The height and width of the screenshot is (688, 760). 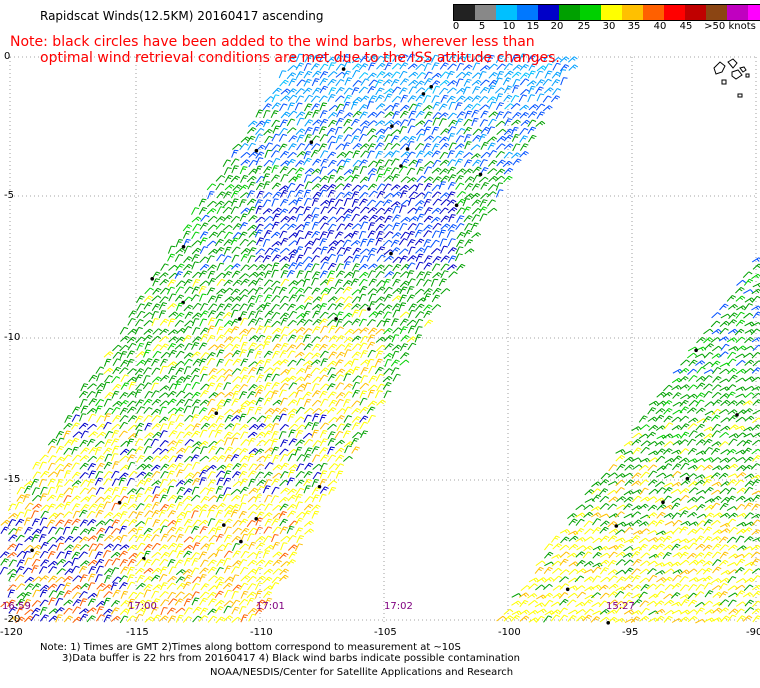 What do you see at coordinates (9, 195) in the screenshot?
I see `lat-label: -5` at bounding box center [9, 195].